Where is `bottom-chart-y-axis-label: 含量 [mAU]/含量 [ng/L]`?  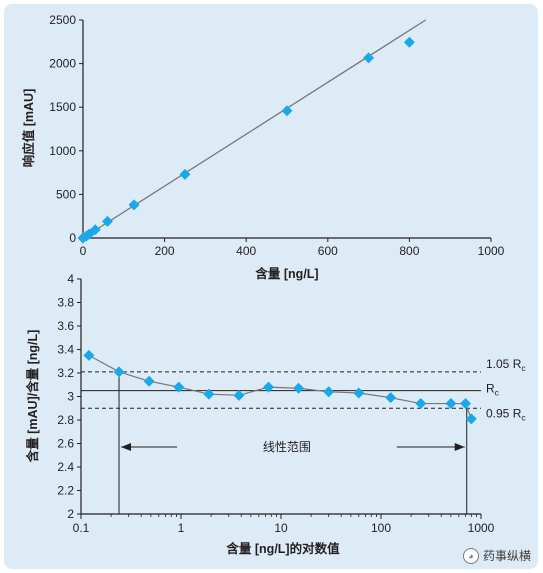 bottom-chart-y-axis-label: 含量 [mAU]/含量 [ng/L] is located at coordinates (32, 397).